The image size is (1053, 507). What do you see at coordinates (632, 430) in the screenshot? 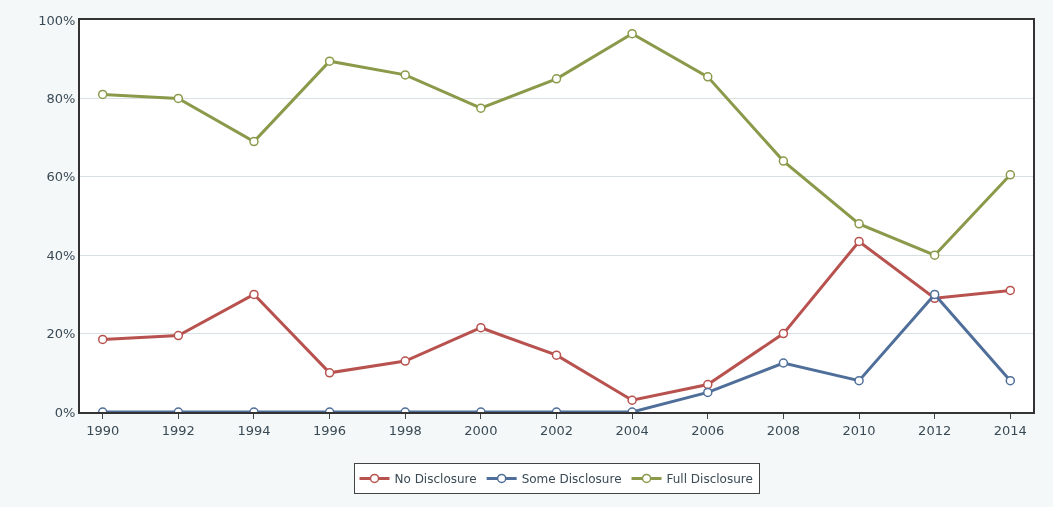
I see `x-tick-label: 2004` at bounding box center [632, 430].